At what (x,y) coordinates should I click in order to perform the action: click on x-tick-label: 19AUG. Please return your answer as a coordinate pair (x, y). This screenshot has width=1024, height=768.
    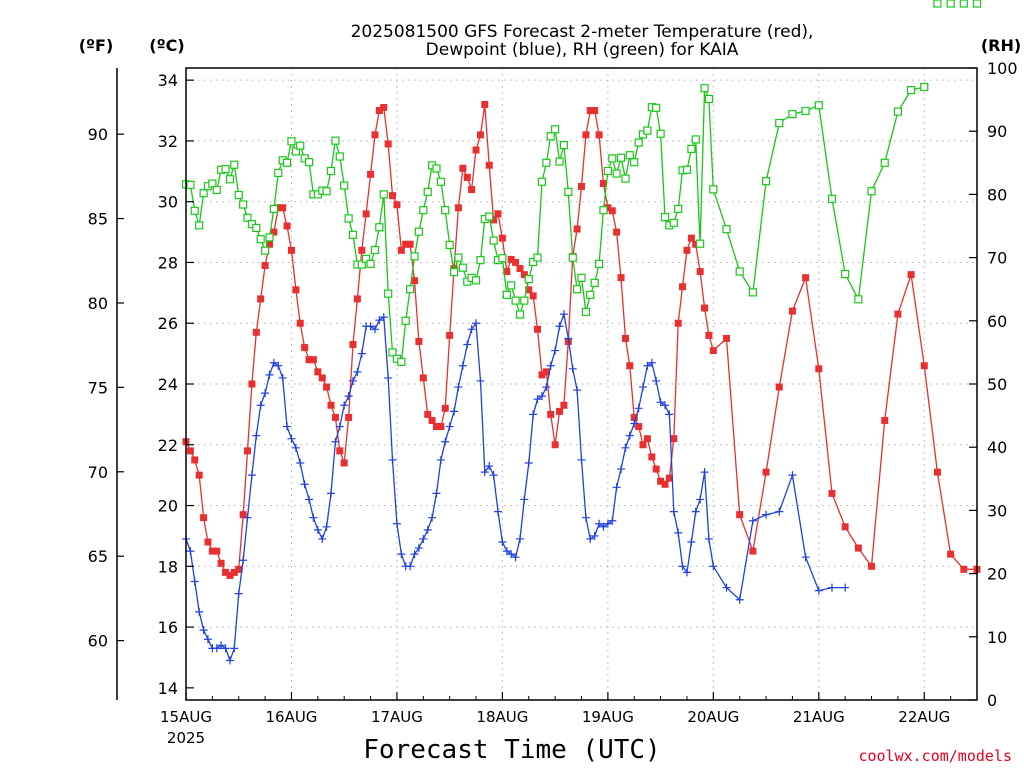
    Looking at the image, I should click on (608, 717).